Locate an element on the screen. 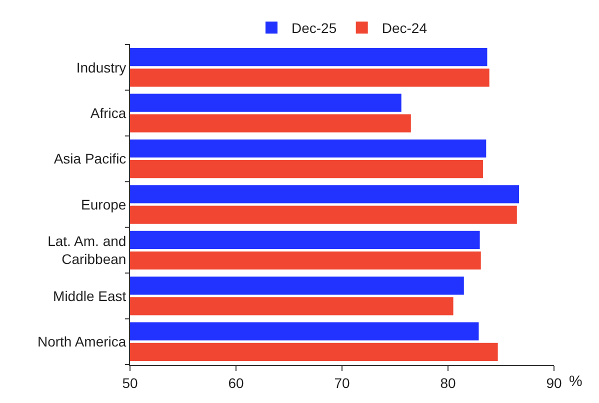  legend-label: Dec-25 is located at coordinates (314, 28).